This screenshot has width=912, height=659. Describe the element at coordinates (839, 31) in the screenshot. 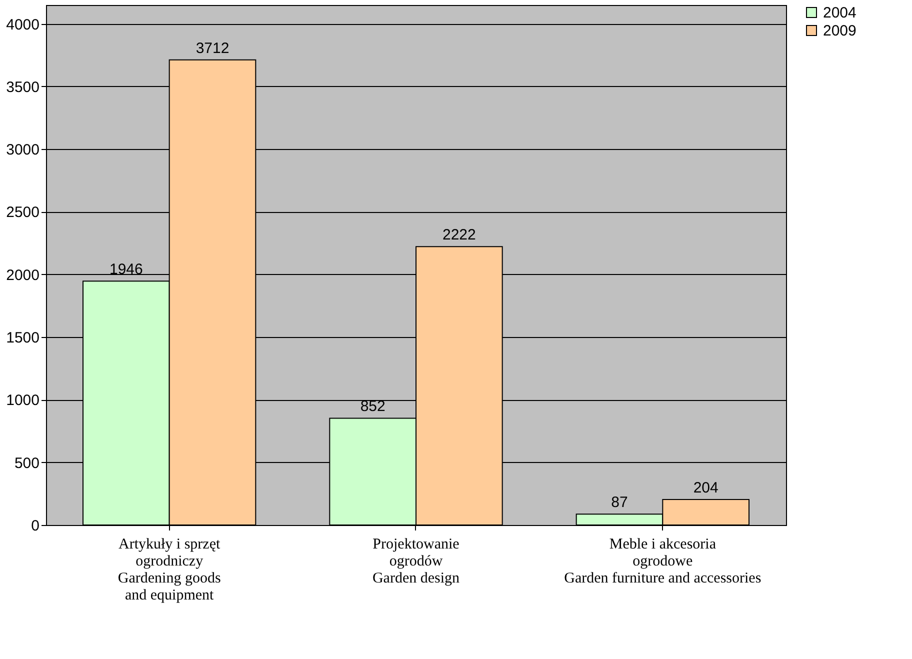

I see `legend-label: 2009` at that location.